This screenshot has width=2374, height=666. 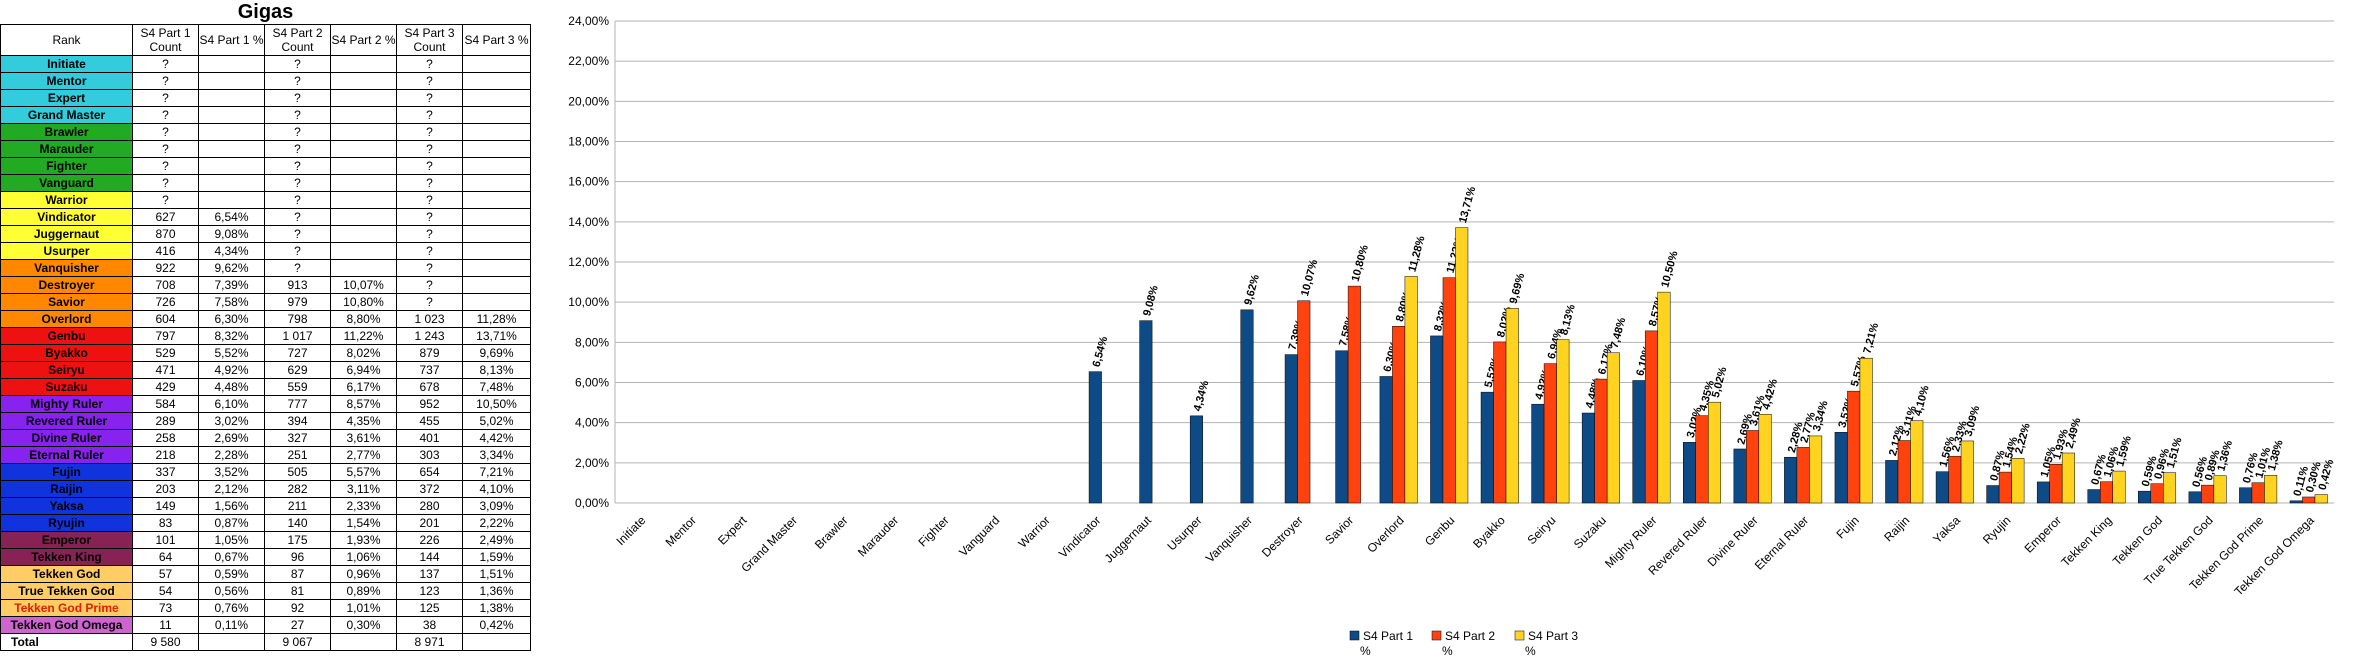 What do you see at coordinates (231, 438) in the screenshot?
I see `value-cell: 2,69%` at bounding box center [231, 438].